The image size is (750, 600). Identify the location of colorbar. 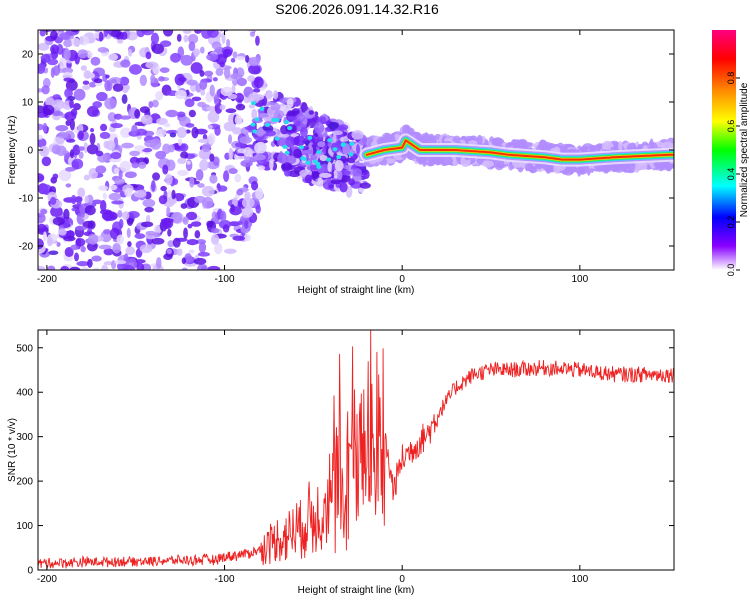
(724, 150).